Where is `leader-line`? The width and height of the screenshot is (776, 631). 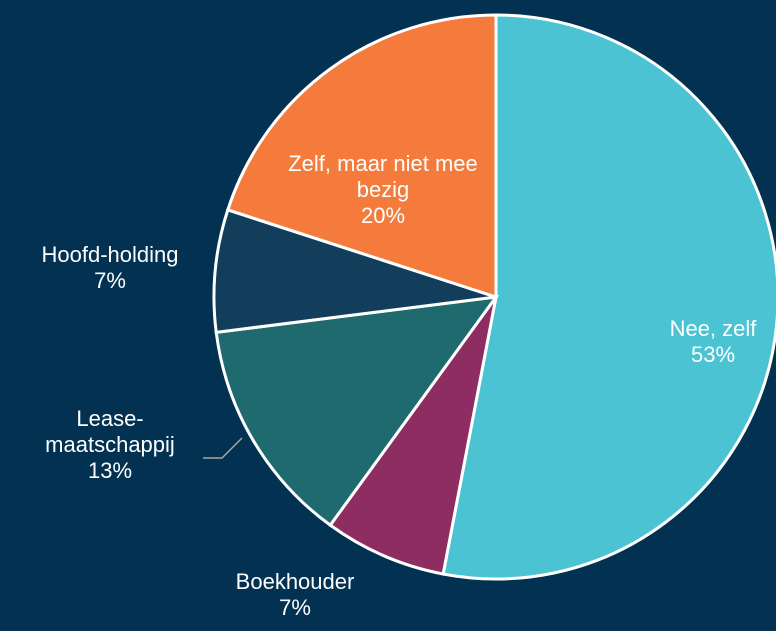
leader-line is located at coordinates (223, 448).